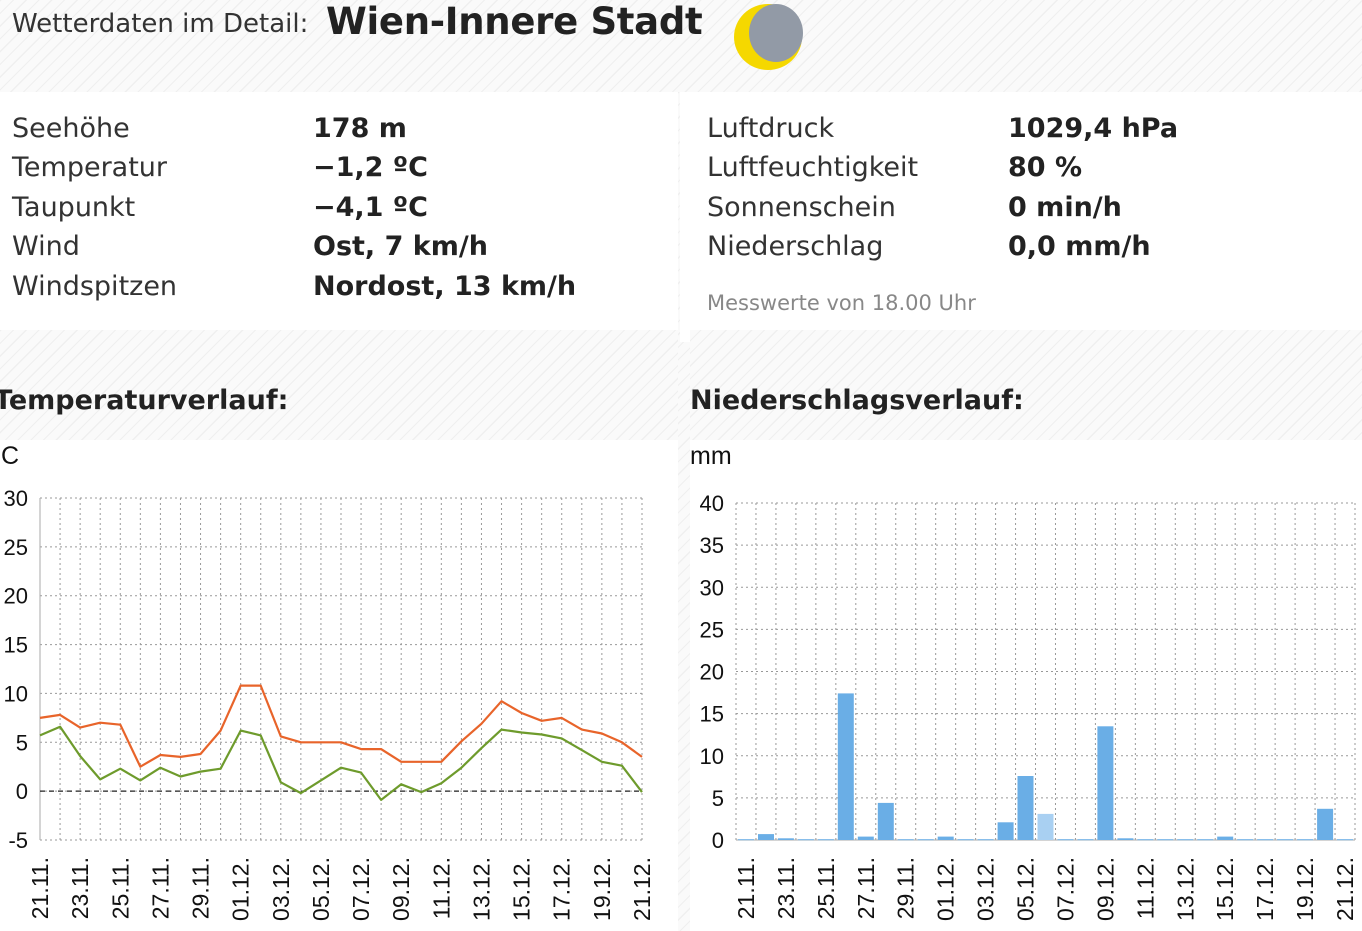 Image resolution: width=1362 pixels, height=931 pixels. I want to click on header-label: Wetterdaten im Detail:, so click(160, 24).